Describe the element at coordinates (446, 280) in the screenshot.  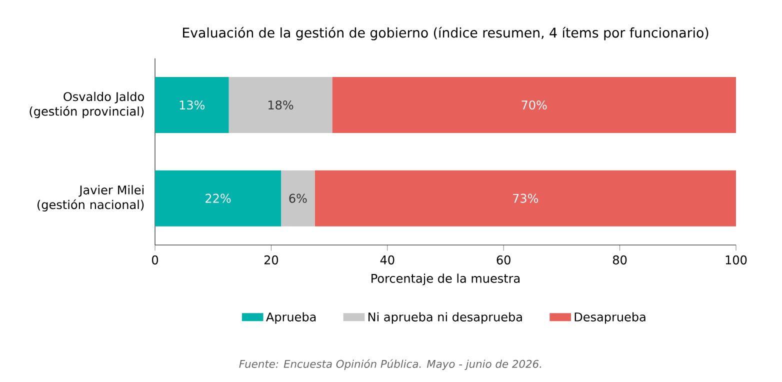
I see `x-axis-title: Porcentaje de la muestra` at that location.